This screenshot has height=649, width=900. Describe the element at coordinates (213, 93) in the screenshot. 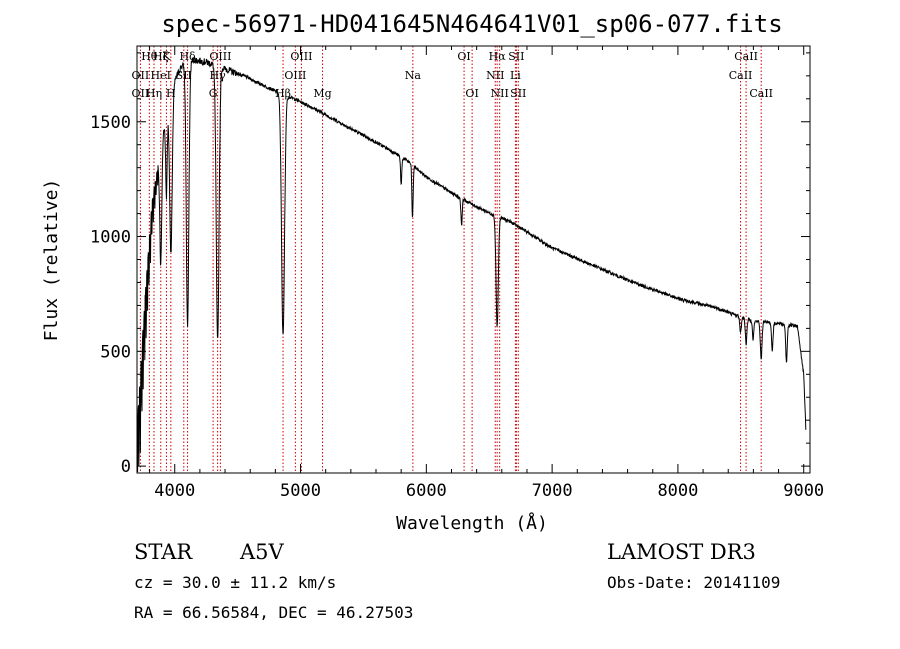

I see `line-marker-label: G` at that location.